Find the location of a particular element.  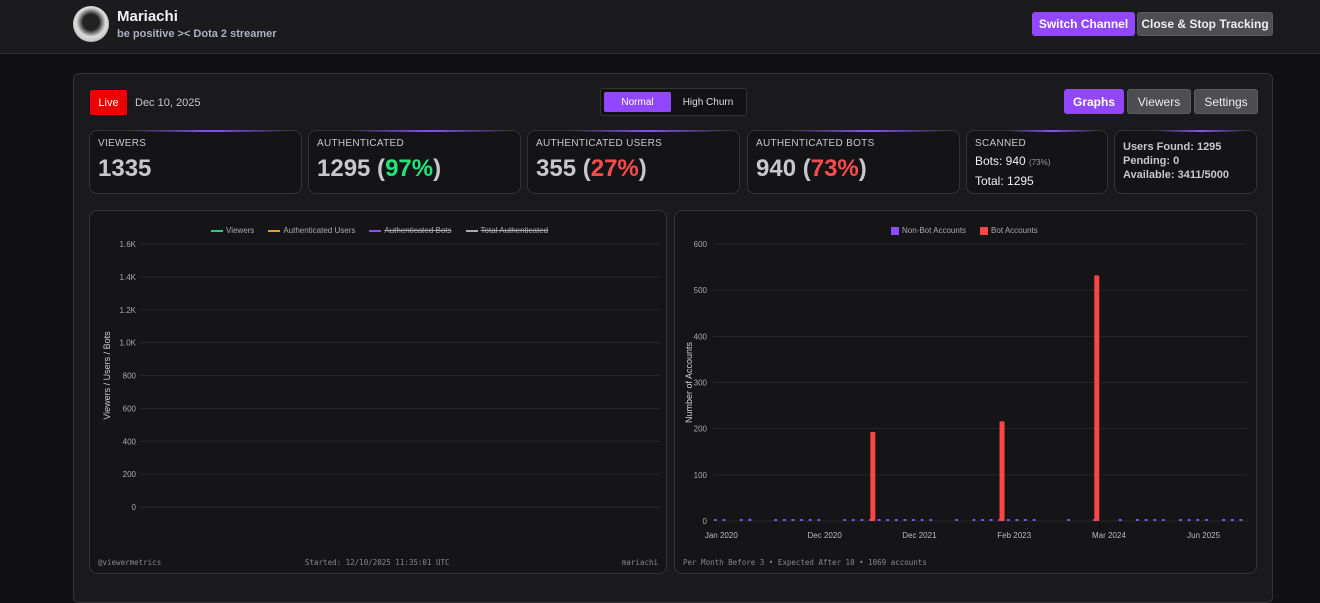

card-value: 1295 (97%) is located at coordinates (379, 168).